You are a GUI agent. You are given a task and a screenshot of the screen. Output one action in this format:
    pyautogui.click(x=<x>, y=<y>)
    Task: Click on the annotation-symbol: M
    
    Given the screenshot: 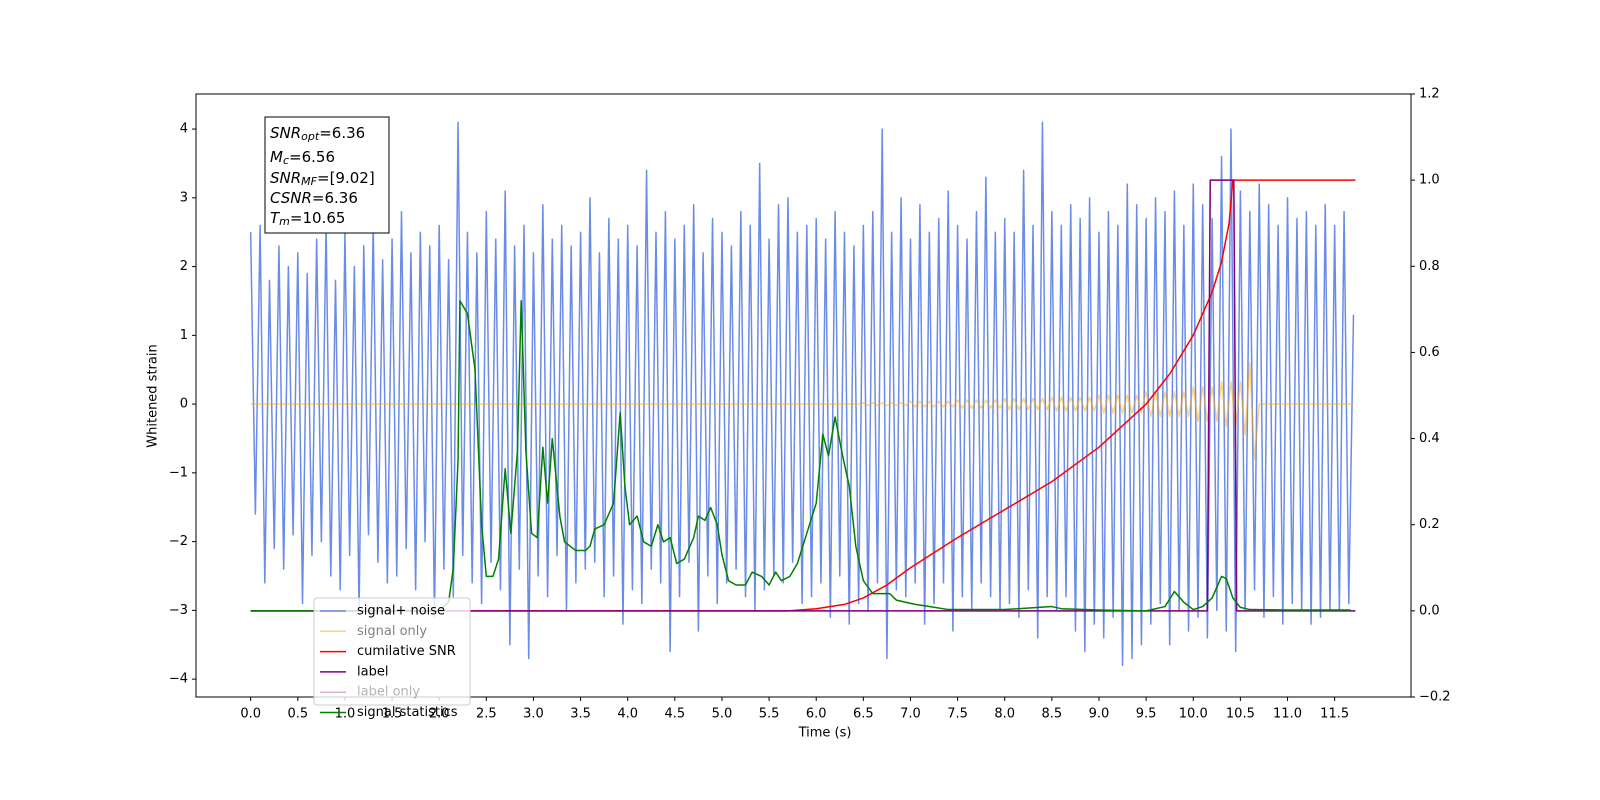 What is the action you would take?
    pyautogui.click(x=276, y=157)
    